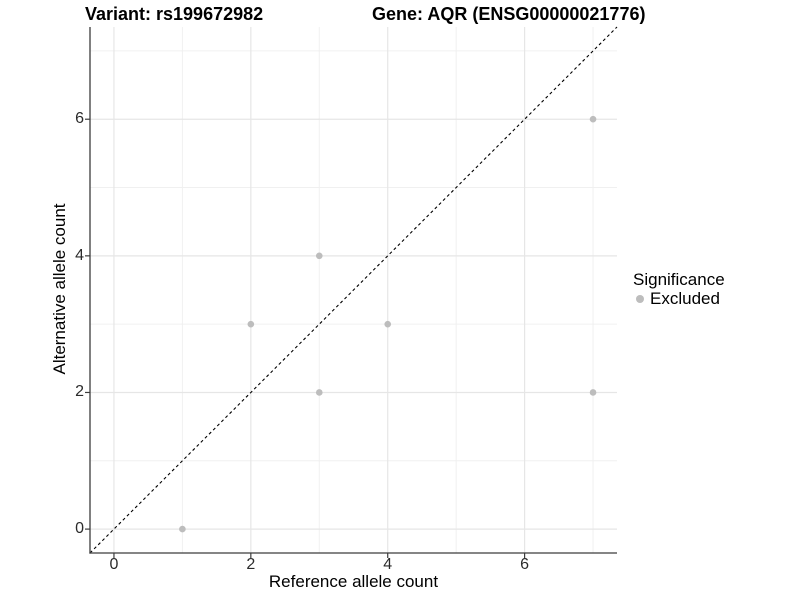 This screenshot has height=600, width=800. I want to click on y-axis-title: Alternative allele count, so click(59, 289).